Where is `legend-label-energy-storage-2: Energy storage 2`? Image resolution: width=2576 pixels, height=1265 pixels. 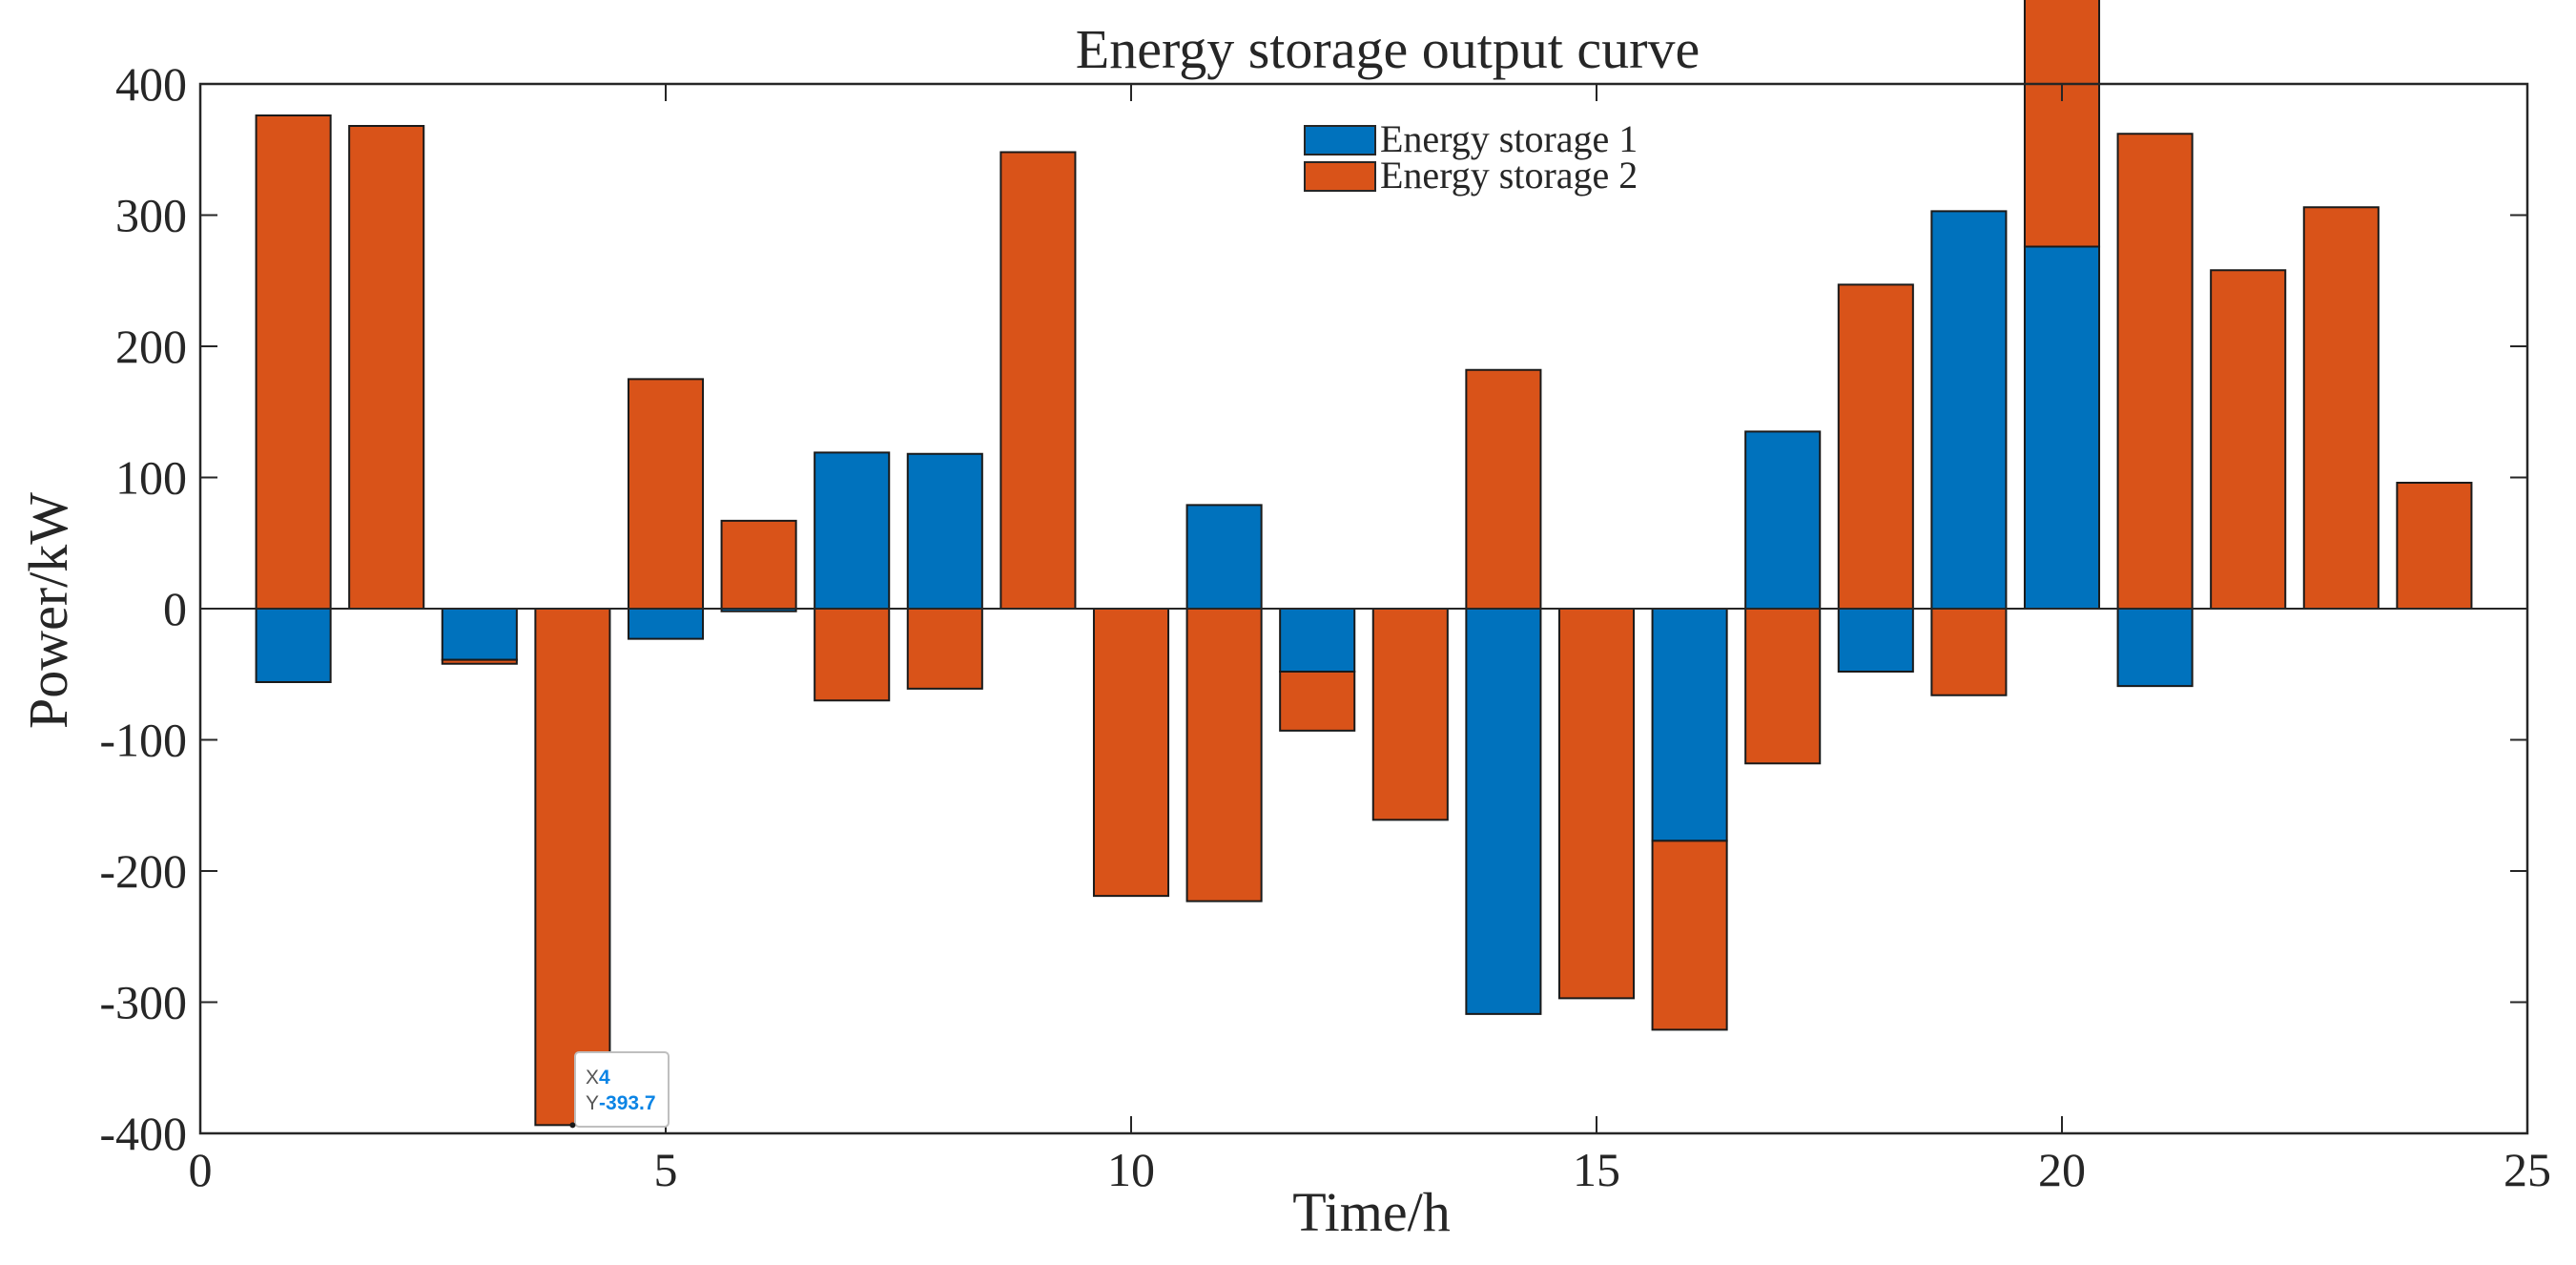
legend-label-energy-storage-2: Energy storage 2 is located at coordinates (1509, 175).